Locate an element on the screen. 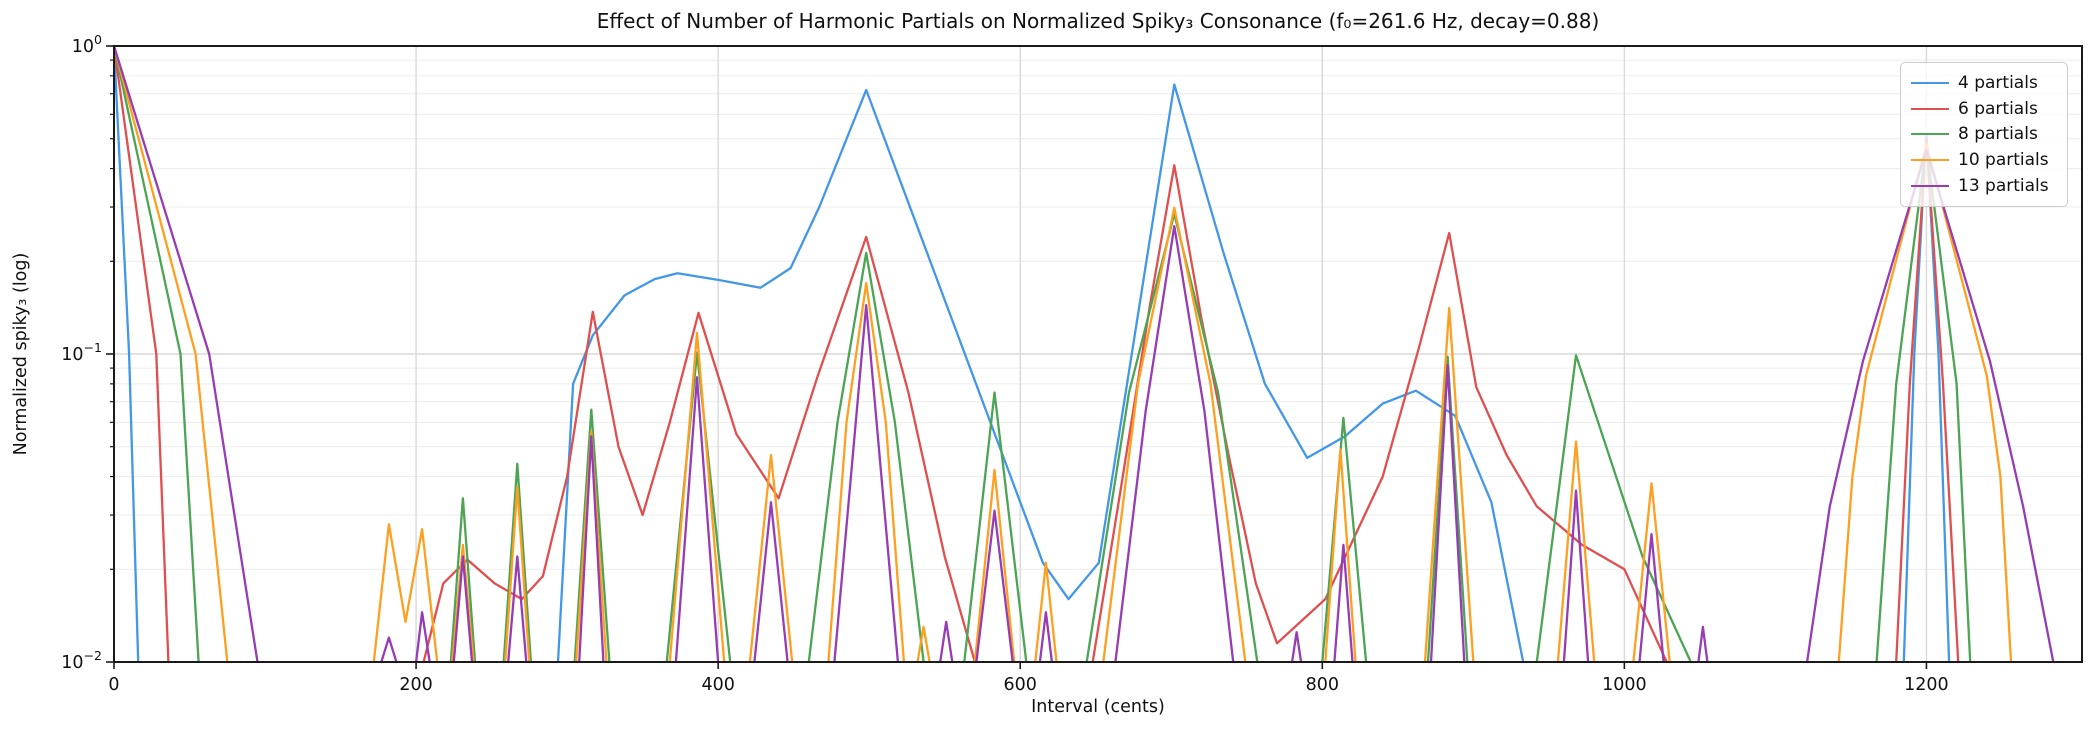 Image resolution: width=2100 pixels, height=750 pixels. x-tick-label: 1000 is located at coordinates (1624, 685).